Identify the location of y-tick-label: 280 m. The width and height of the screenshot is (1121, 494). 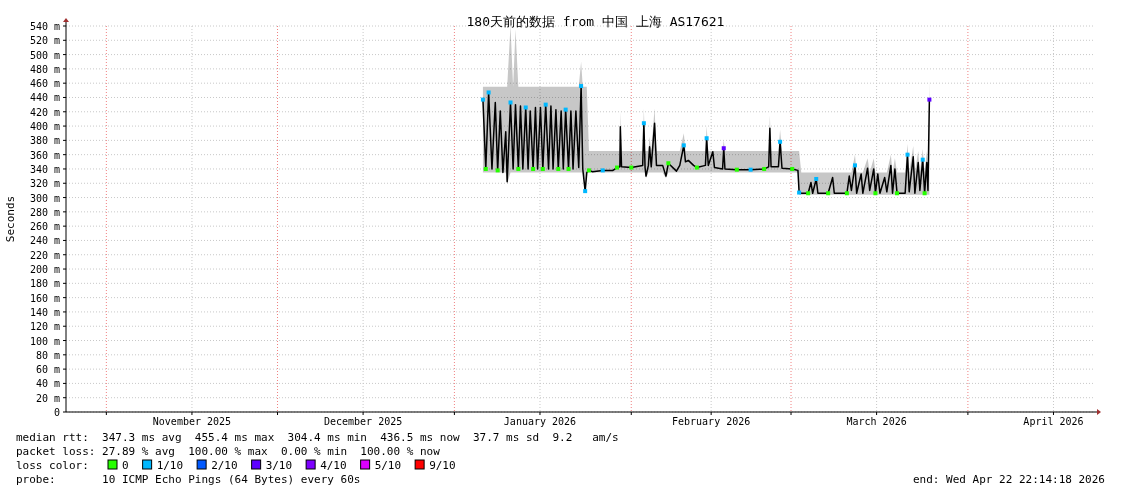
(44, 212).